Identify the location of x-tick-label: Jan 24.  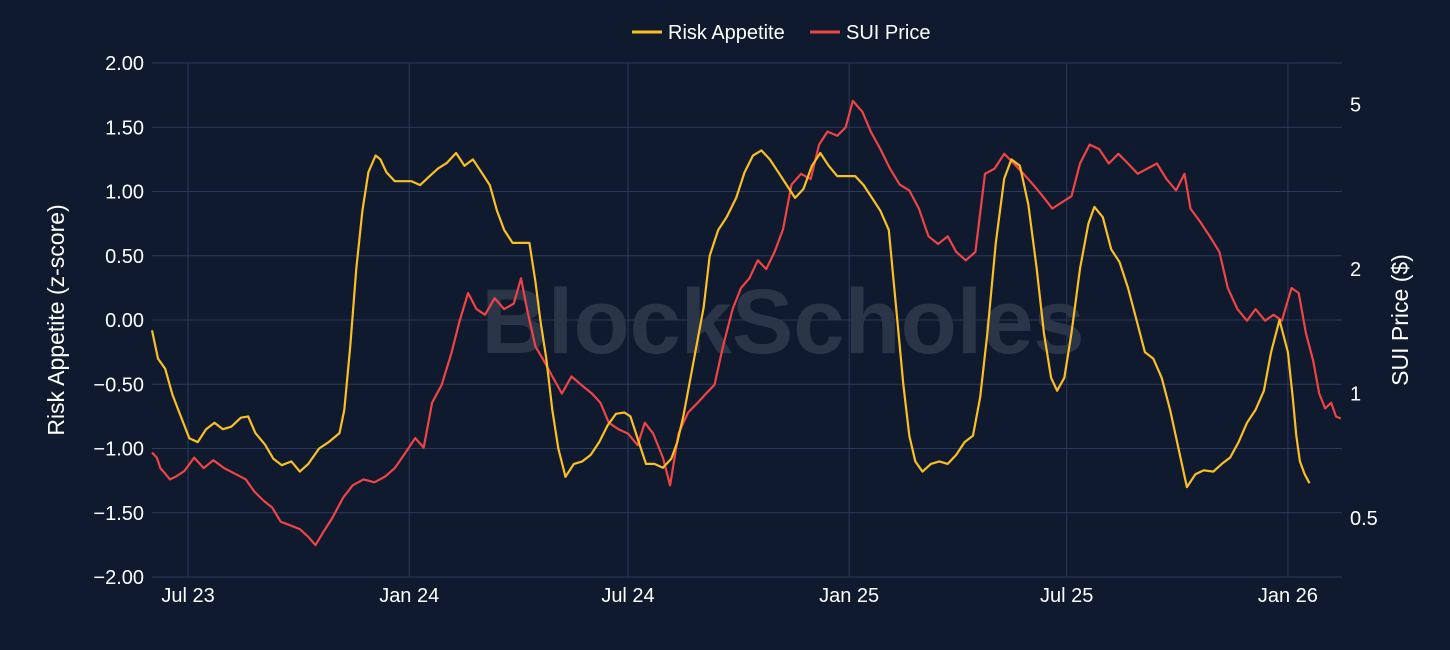
(409, 596).